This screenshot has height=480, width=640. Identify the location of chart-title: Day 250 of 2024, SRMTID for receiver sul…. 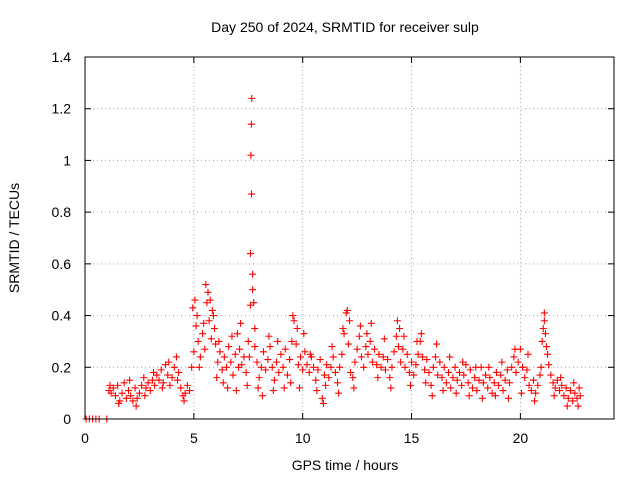
(345, 27).